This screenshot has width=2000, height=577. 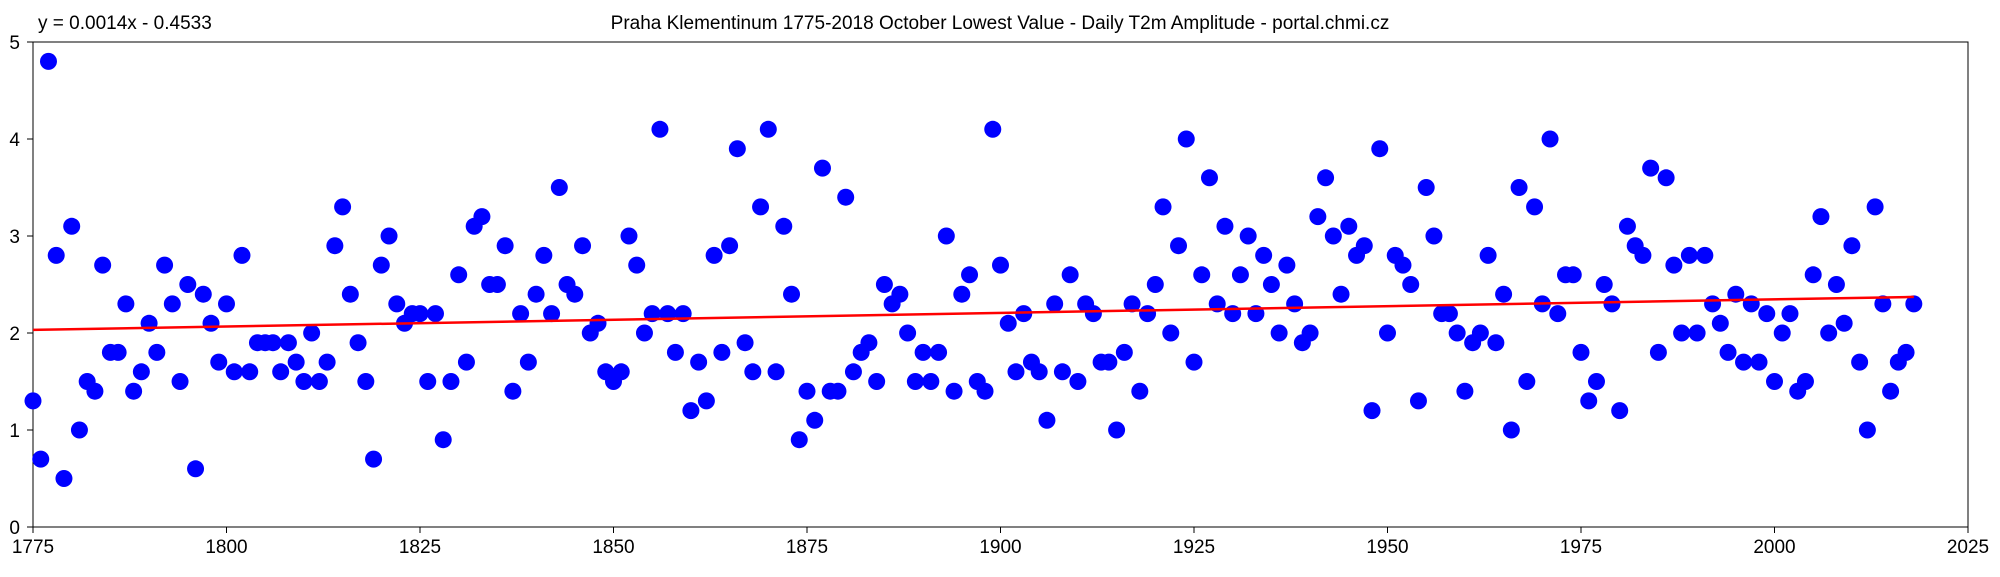 I want to click on x-tick-label: 1825, so click(x=420, y=547).